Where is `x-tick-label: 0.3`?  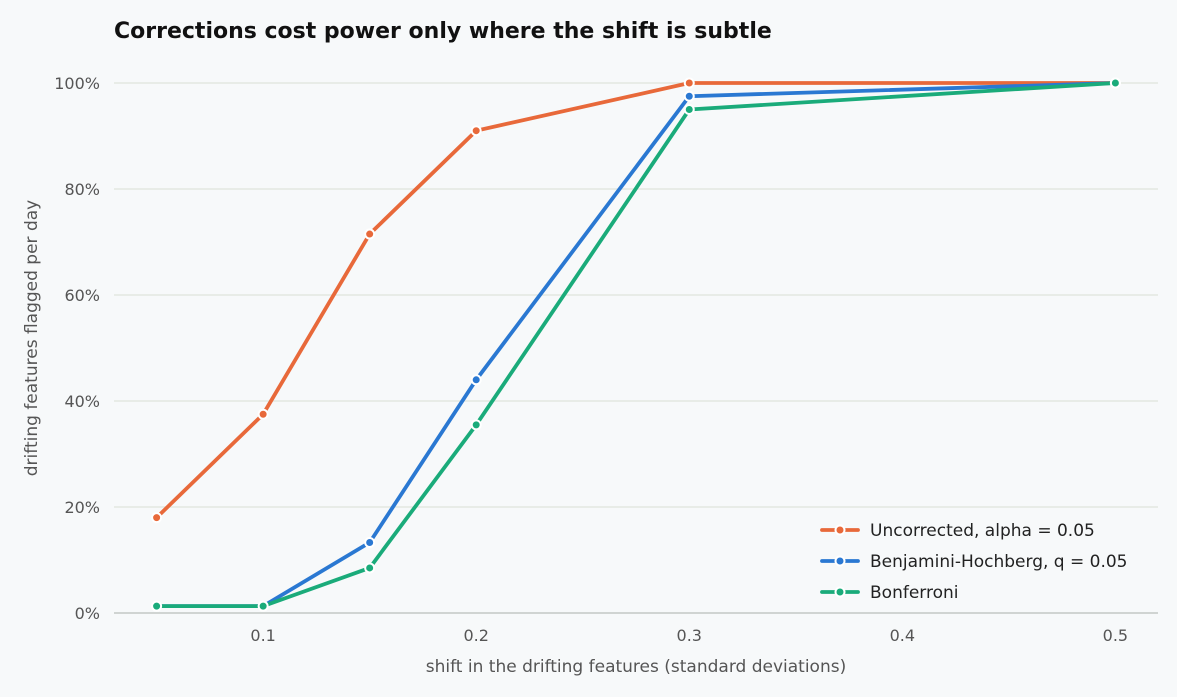
x-tick-label: 0.3 is located at coordinates (689, 635).